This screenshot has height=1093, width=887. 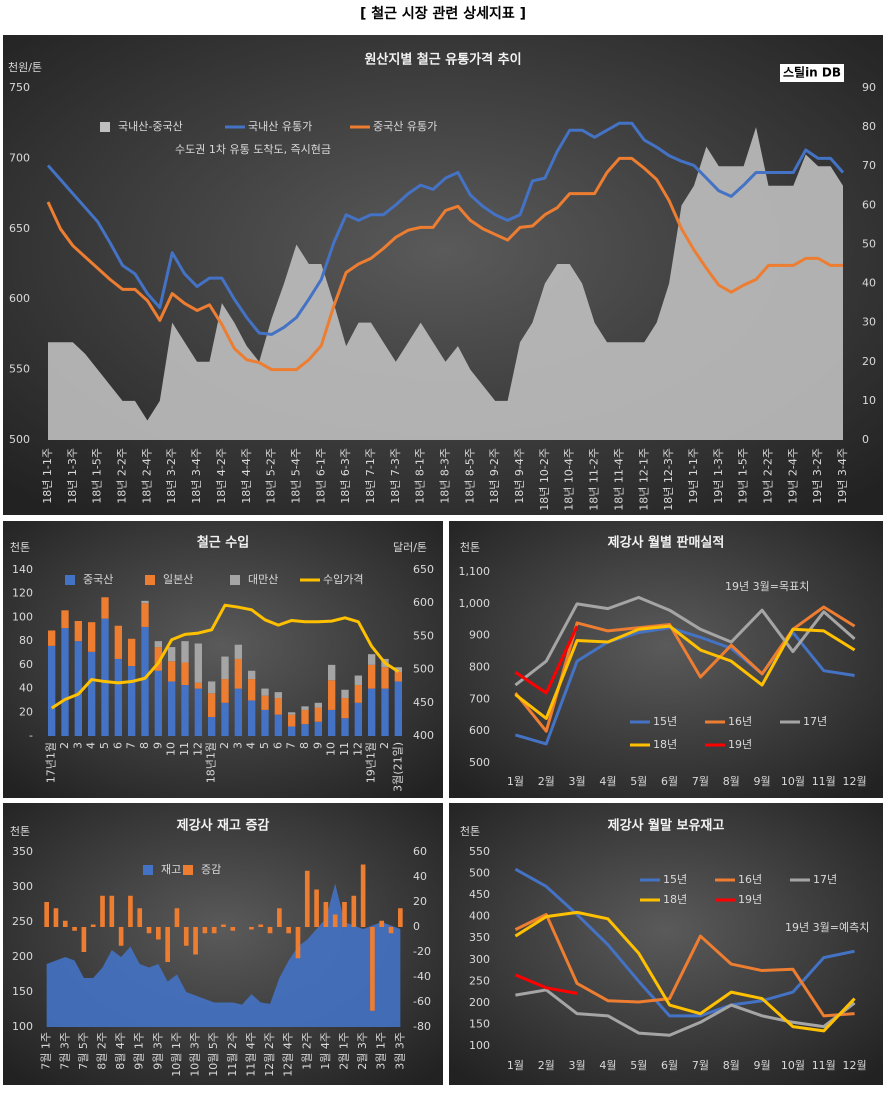 I want to click on x-tick-label: 18년1월, so click(x=211, y=762).